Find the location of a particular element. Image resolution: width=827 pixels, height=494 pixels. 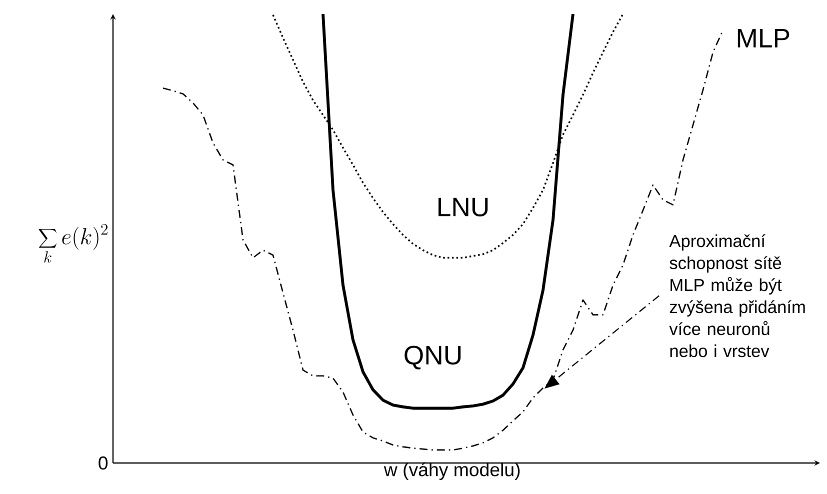

series-label: MLP is located at coordinates (764, 38).